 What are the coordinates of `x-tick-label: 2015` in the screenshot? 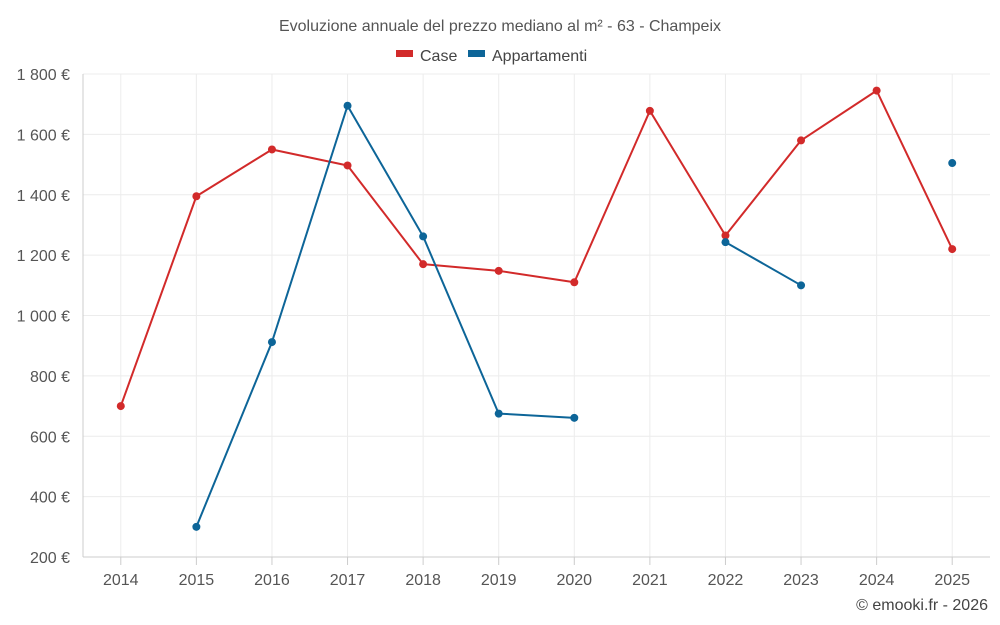 It's located at (197, 580).